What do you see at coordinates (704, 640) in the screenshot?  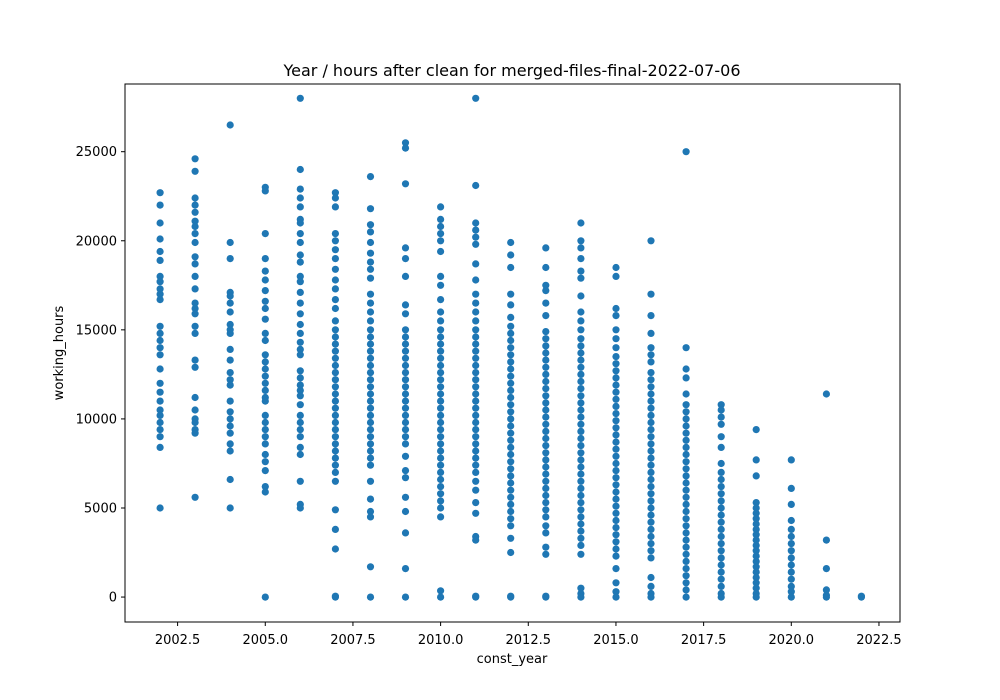 I see `x-tick-label: 2017.5` at bounding box center [704, 640].